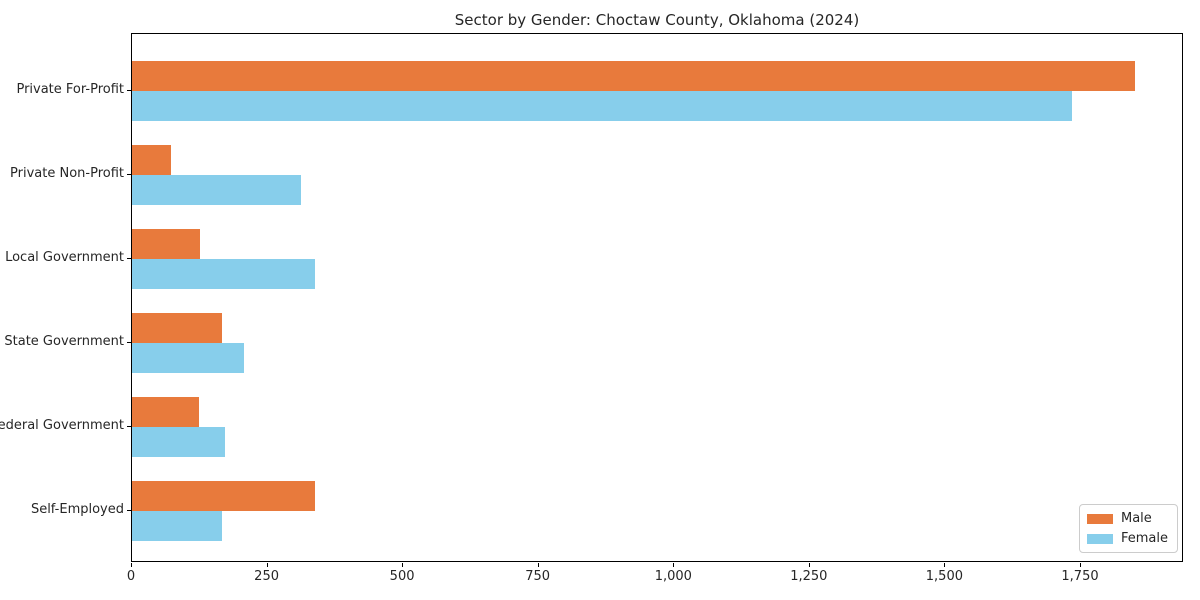  Describe the element at coordinates (1099, 518) in the screenshot. I see `legend-swatch-male` at that location.